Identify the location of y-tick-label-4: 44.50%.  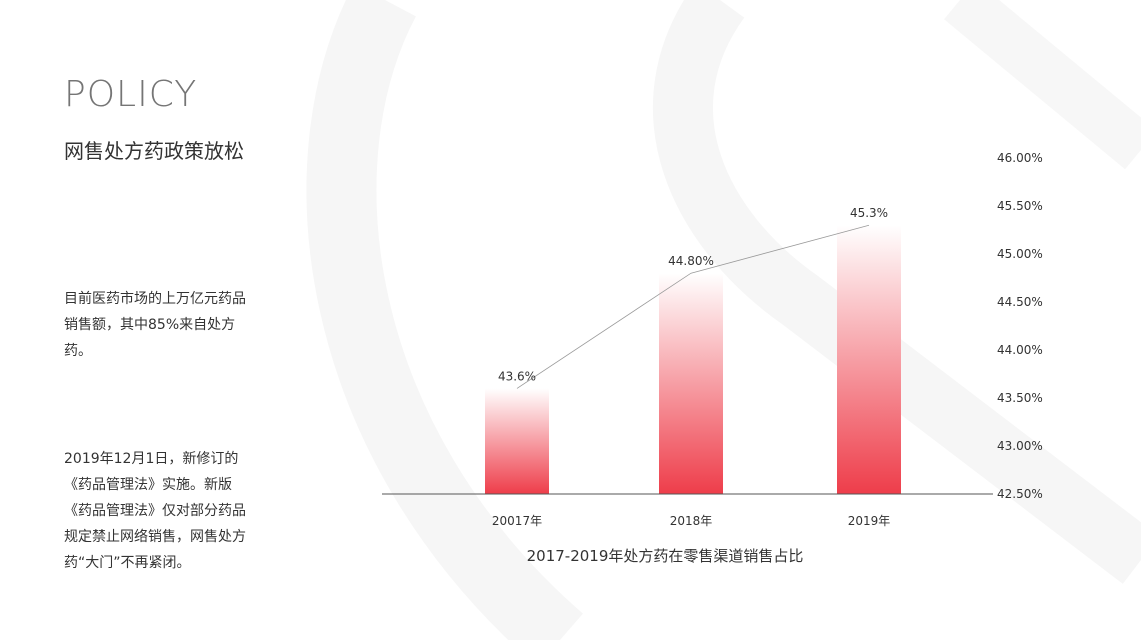
(1020, 302).